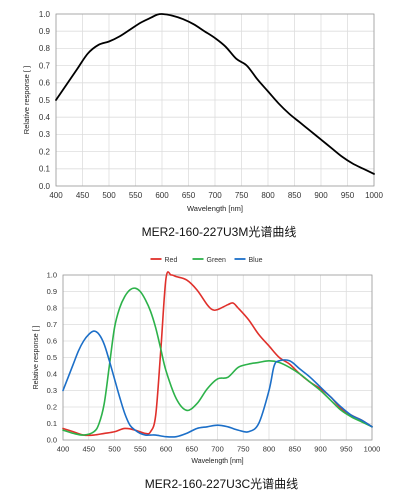  What do you see at coordinates (217, 260) in the screenshot?
I see `legend-label-green: Green` at bounding box center [217, 260].